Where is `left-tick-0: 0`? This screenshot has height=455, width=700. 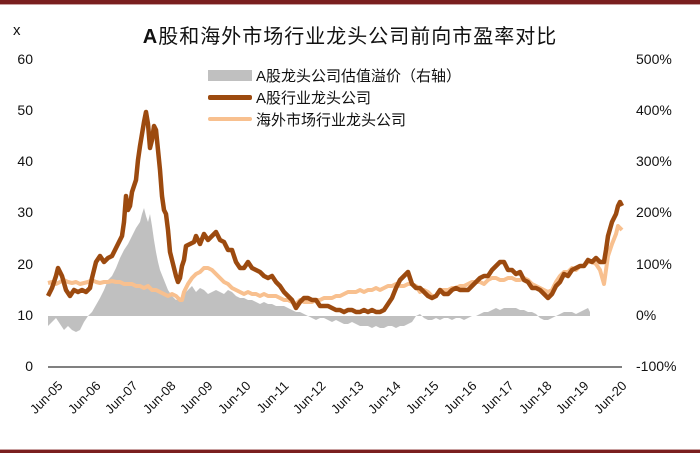
left-tick-0: 0 is located at coordinates (29, 366).